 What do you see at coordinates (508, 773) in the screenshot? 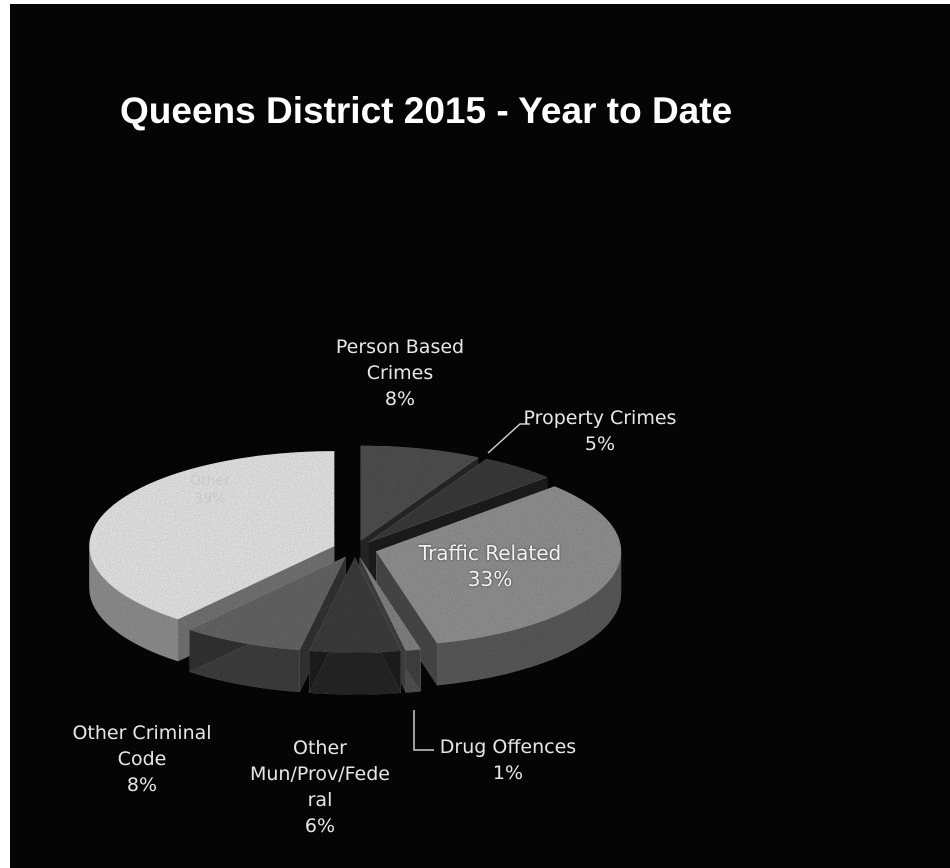
I see `slice-label-drug-offences-value: 1%` at bounding box center [508, 773].